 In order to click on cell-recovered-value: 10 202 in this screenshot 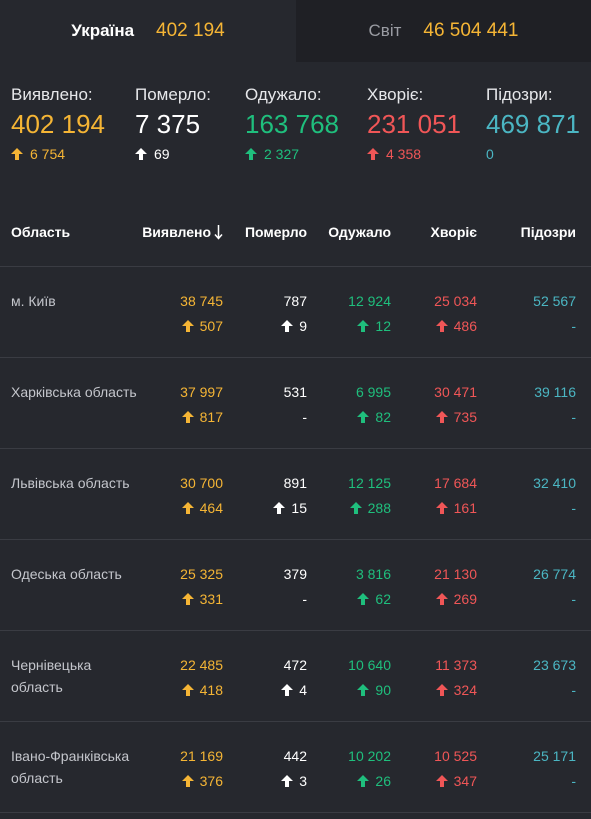, I will do `click(369, 756)`.